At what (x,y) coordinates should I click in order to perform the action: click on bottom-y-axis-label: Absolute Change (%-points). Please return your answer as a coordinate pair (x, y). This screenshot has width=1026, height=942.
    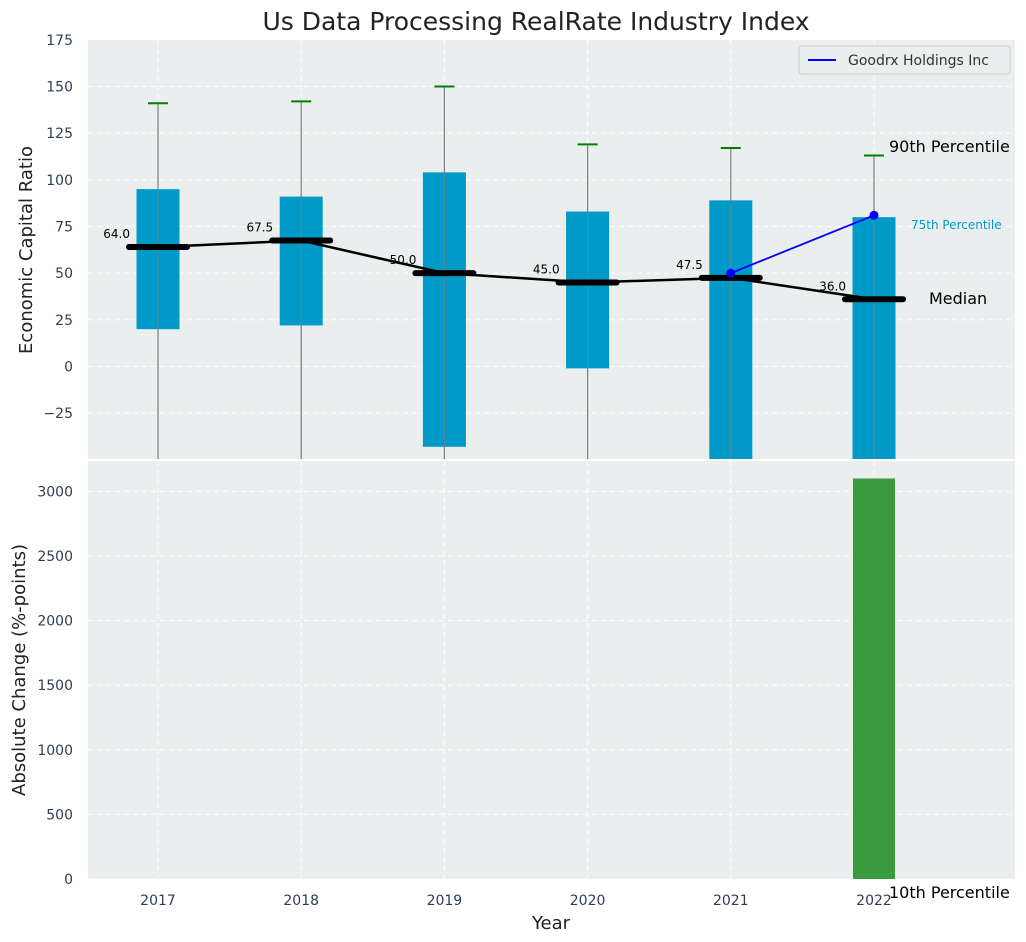
    Looking at the image, I should click on (19, 670).